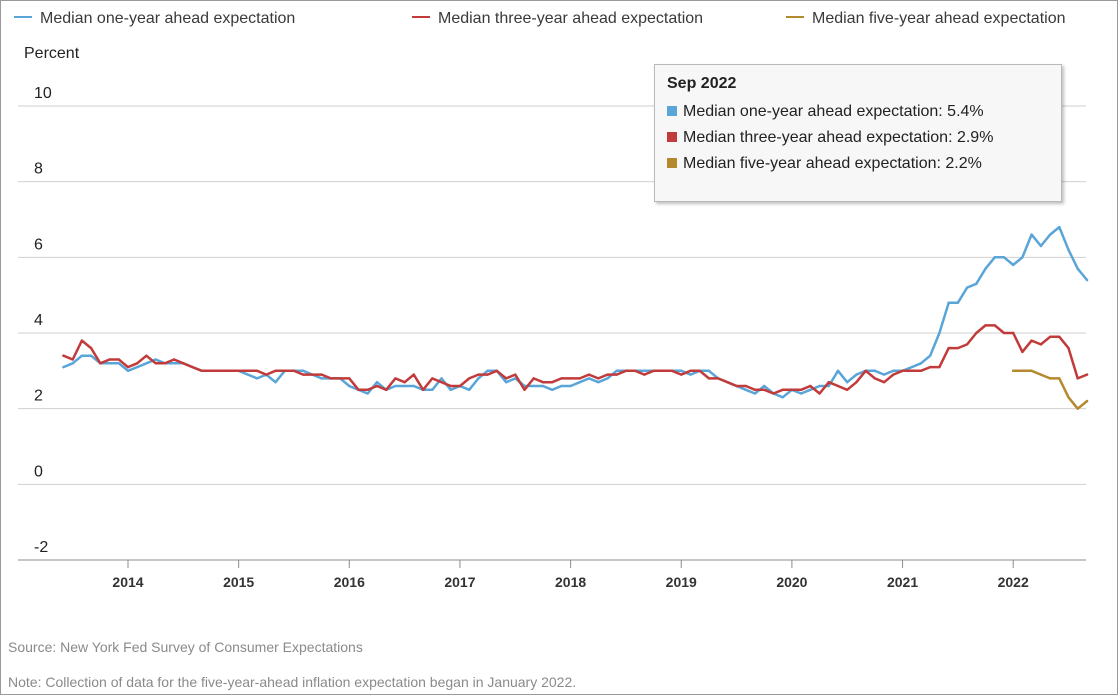 Image resolution: width=1118 pixels, height=695 pixels. What do you see at coordinates (349, 582) in the screenshot?
I see `x-tick-label: 2016` at bounding box center [349, 582].